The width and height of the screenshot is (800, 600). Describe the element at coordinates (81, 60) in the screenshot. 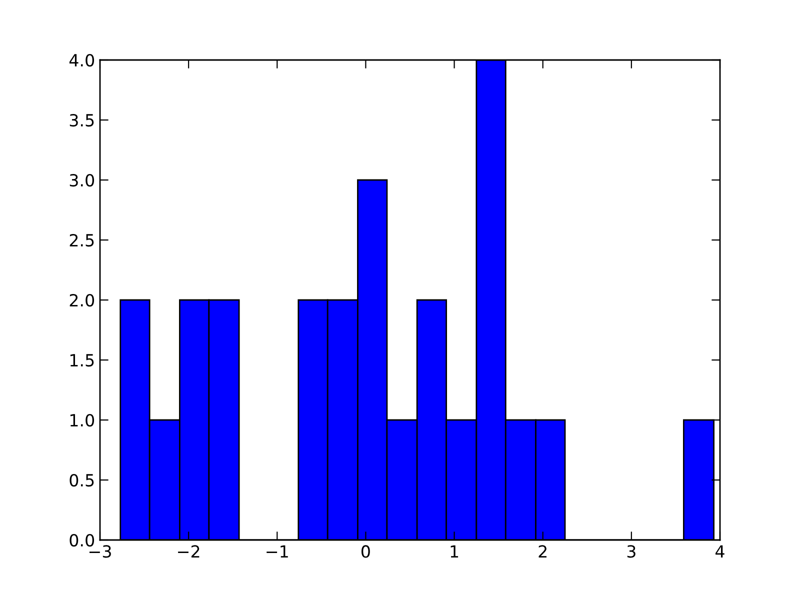

I see `y-tick-label: 4.0` at that location.